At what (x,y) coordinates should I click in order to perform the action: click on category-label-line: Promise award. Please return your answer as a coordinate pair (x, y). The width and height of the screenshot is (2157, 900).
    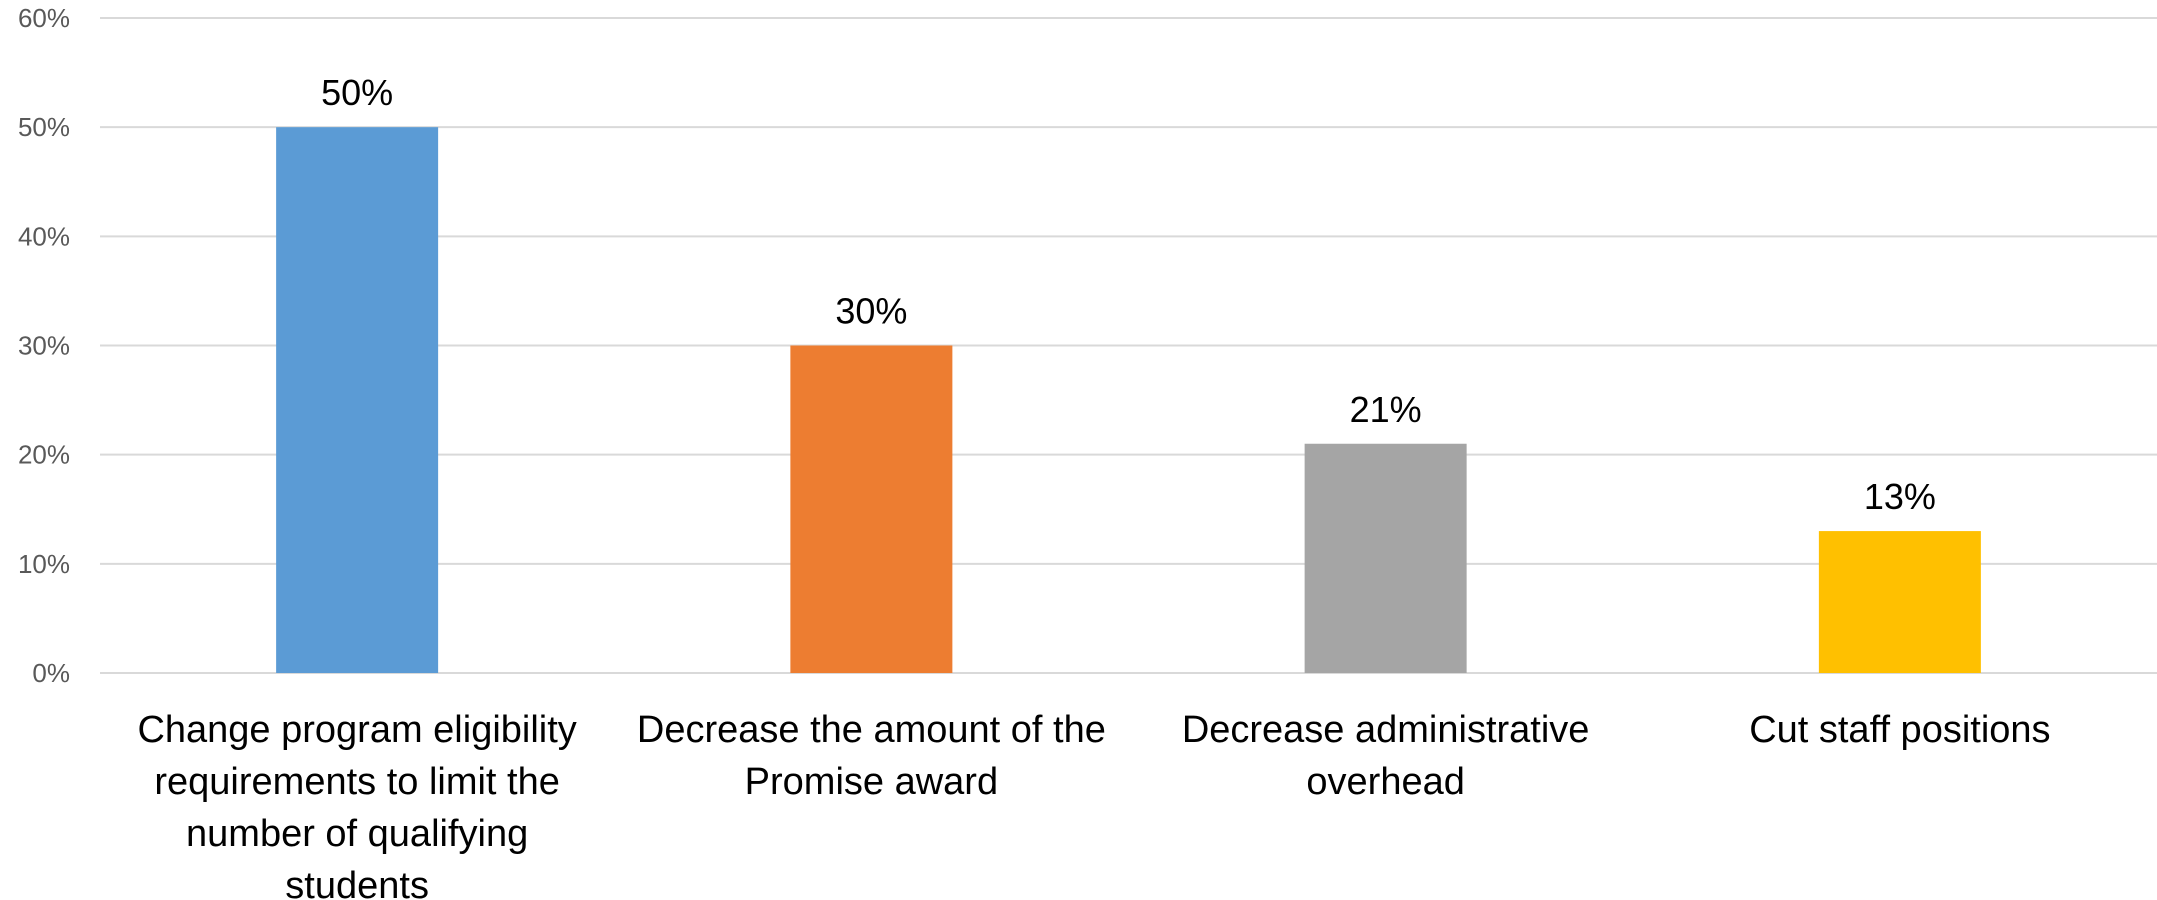
    Looking at the image, I should click on (871, 782).